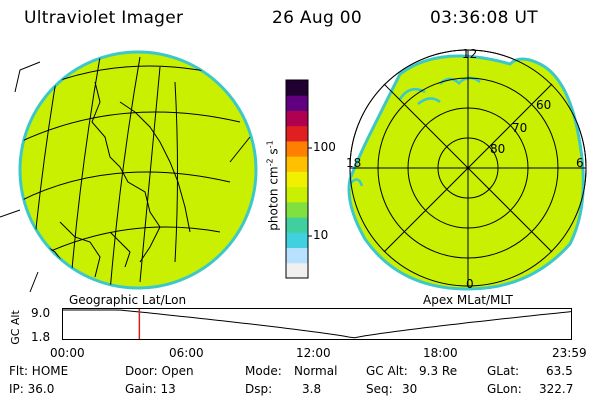 The width and height of the screenshot is (600, 400). I want to click on ip-info: IP: 36.0, so click(32, 389).